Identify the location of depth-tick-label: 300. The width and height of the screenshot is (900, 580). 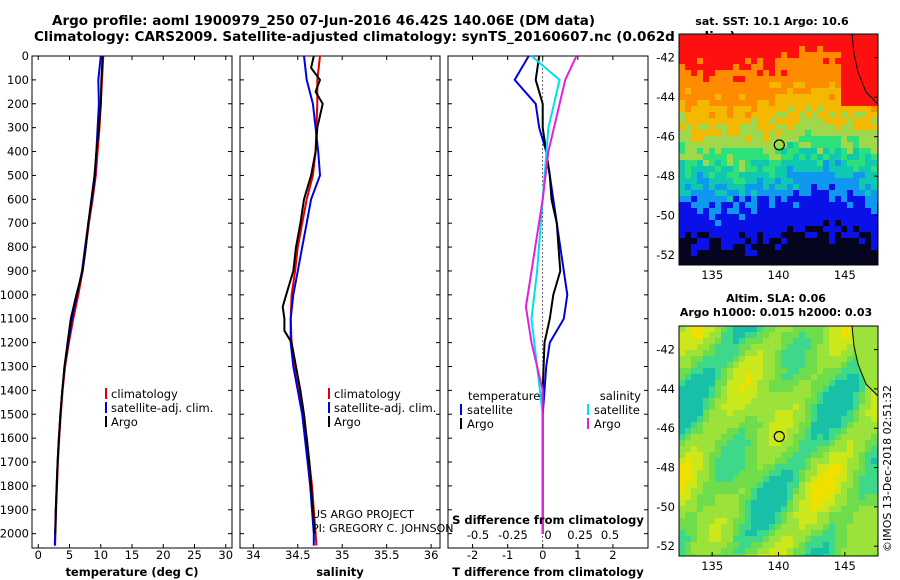
(18, 128).